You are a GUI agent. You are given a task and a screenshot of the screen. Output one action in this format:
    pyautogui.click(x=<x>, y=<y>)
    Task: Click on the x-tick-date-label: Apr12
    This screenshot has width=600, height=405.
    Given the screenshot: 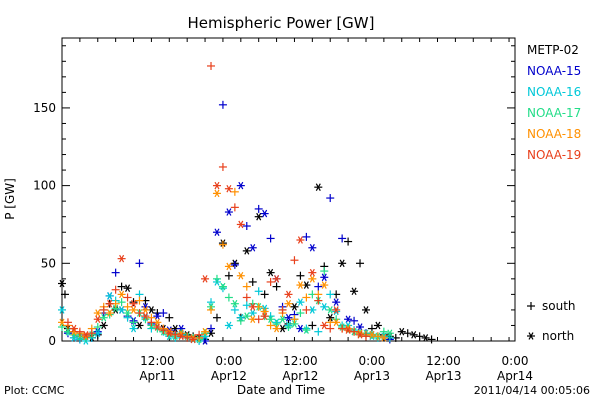 What is the action you would take?
    pyautogui.click(x=300, y=376)
    